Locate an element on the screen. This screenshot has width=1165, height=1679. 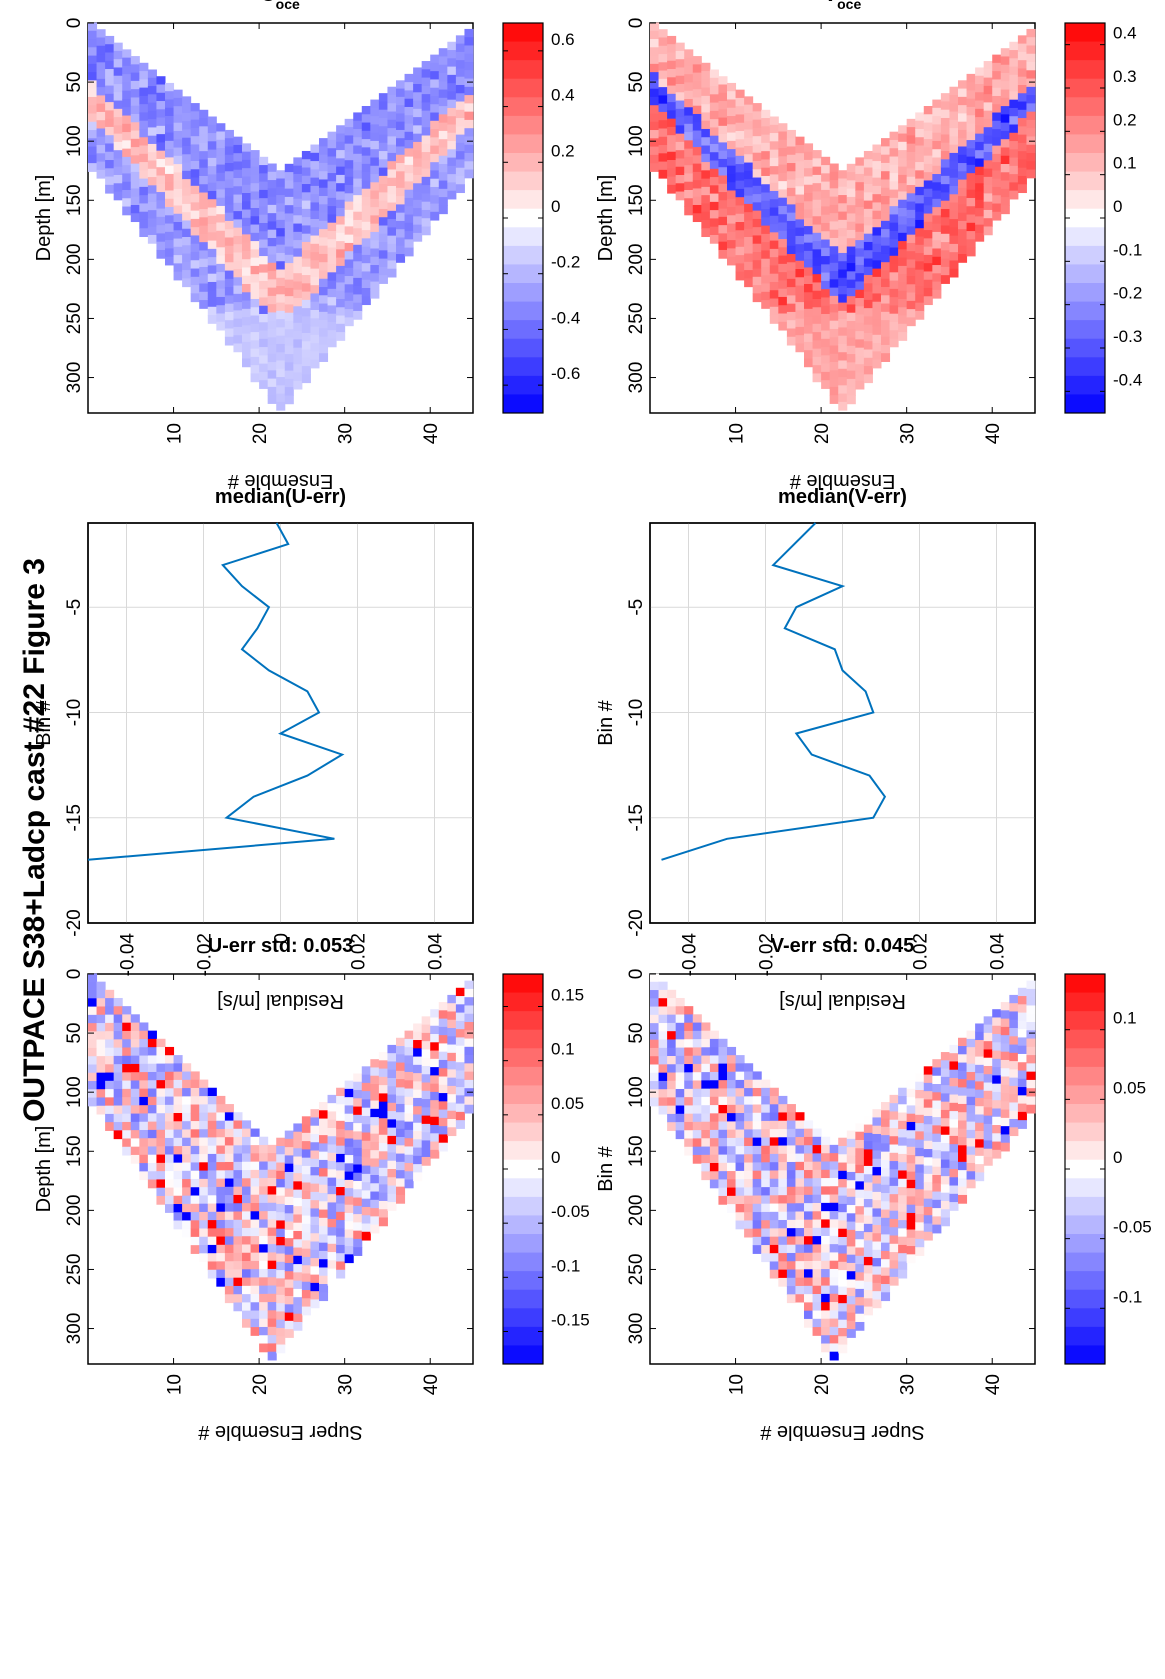
x-tick-label: 0.04 is located at coordinates (436, 951).